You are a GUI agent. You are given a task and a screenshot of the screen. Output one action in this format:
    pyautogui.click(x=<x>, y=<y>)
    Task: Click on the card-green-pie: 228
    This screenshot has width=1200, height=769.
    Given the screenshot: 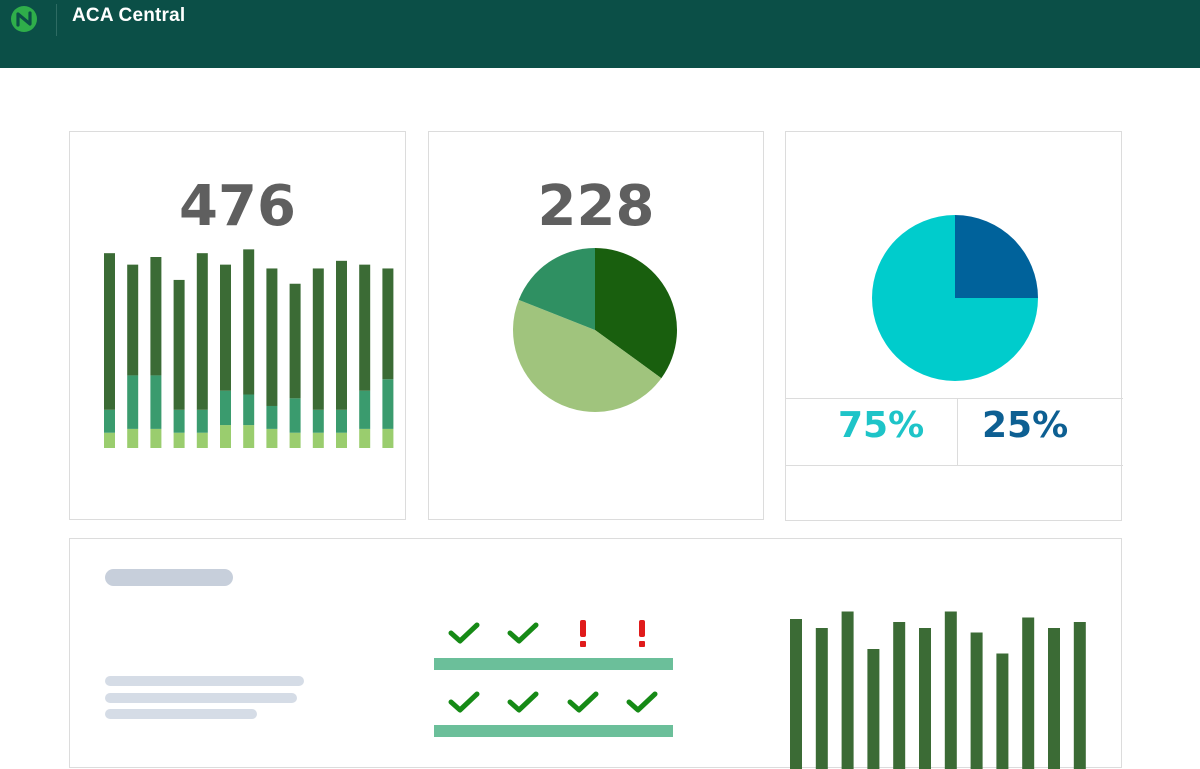 What is the action you would take?
    pyautogui.click(x=596, y=325)
    